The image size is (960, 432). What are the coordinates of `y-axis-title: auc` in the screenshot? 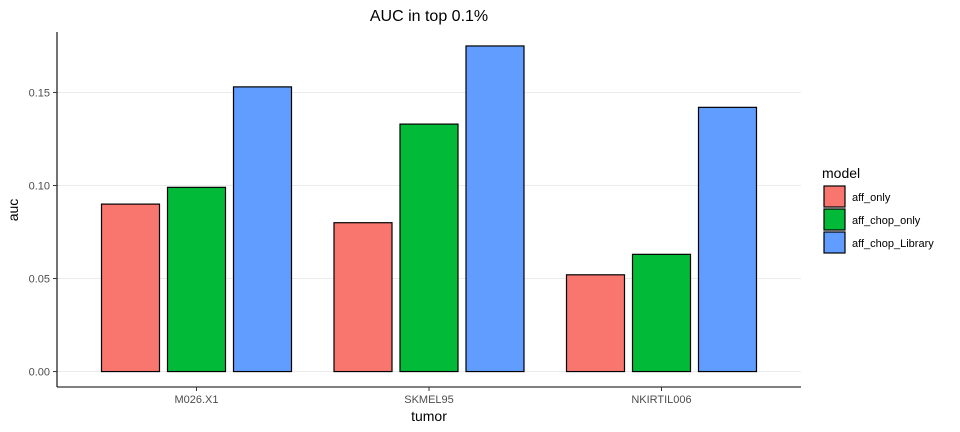 It's located at (13, 210).